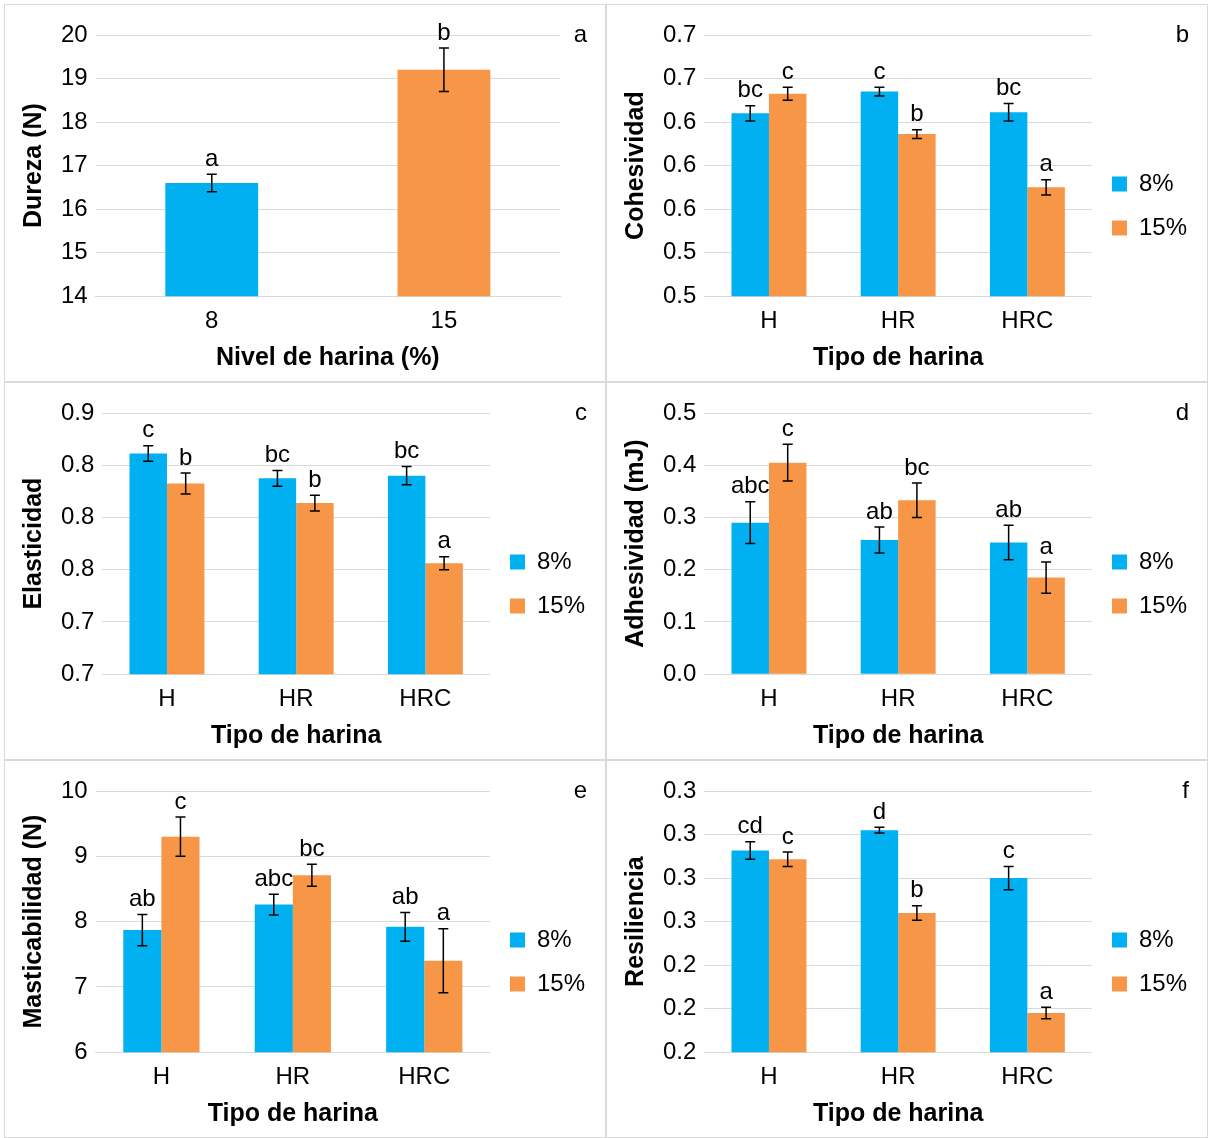 The height and width of the screenshot is (1138, 1215). What do you see at coordinates (81, 920) in the screenshot?
I see `y-tick-label: 8` at bounding box center [81, 920].